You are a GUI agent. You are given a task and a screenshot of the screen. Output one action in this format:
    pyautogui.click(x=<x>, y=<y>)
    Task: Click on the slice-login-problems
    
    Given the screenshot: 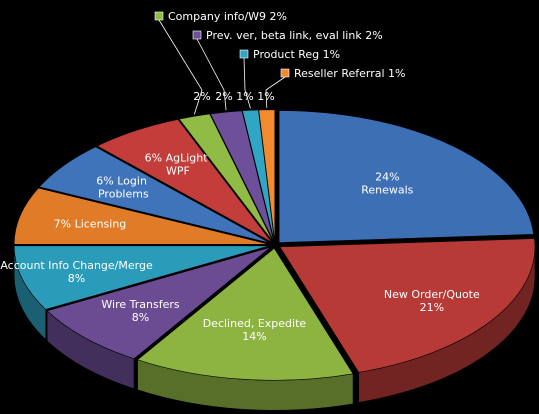 What is the action you would take?
    pyautogui.click(x=154, y=195)
    